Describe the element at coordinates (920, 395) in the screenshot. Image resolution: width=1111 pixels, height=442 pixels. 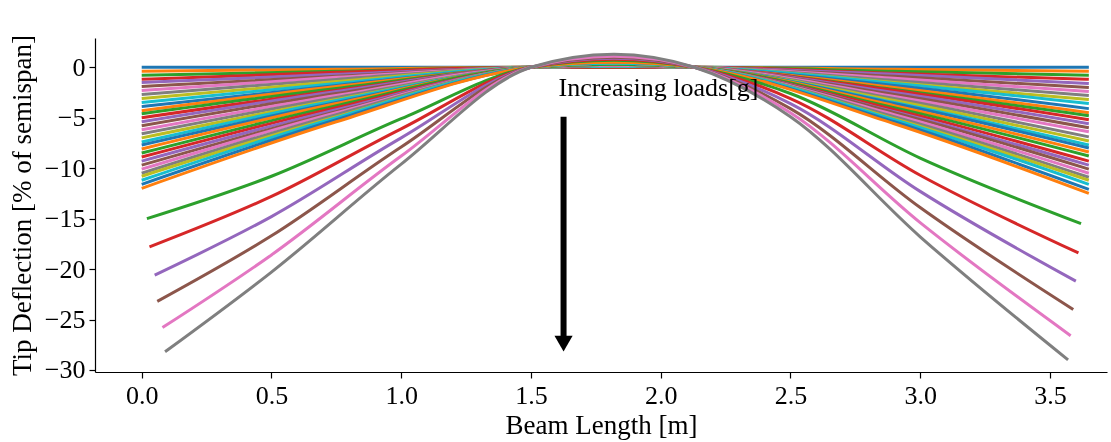
I see `x-tick-label: 3.0` at that location.